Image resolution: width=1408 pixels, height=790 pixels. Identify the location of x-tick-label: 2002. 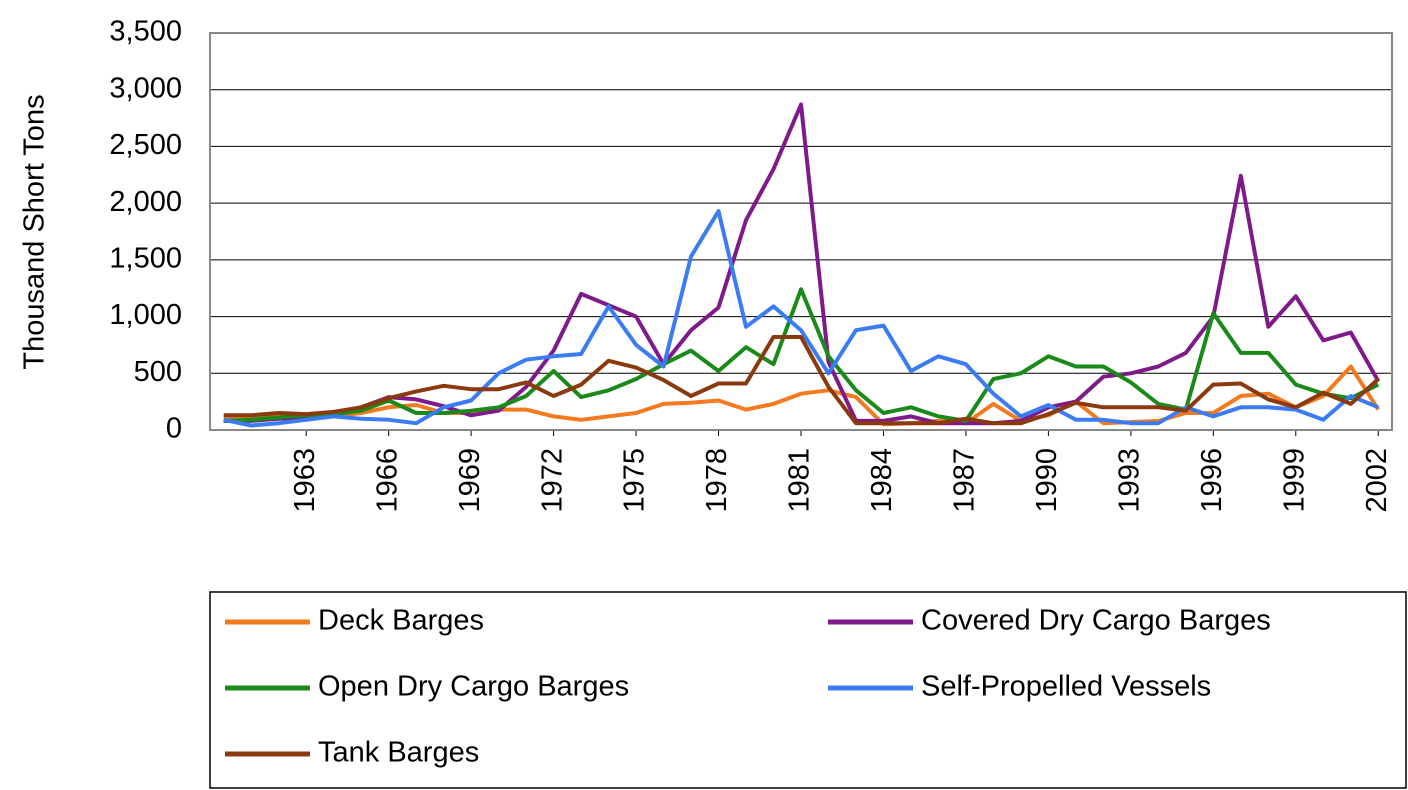
(1377, 480).